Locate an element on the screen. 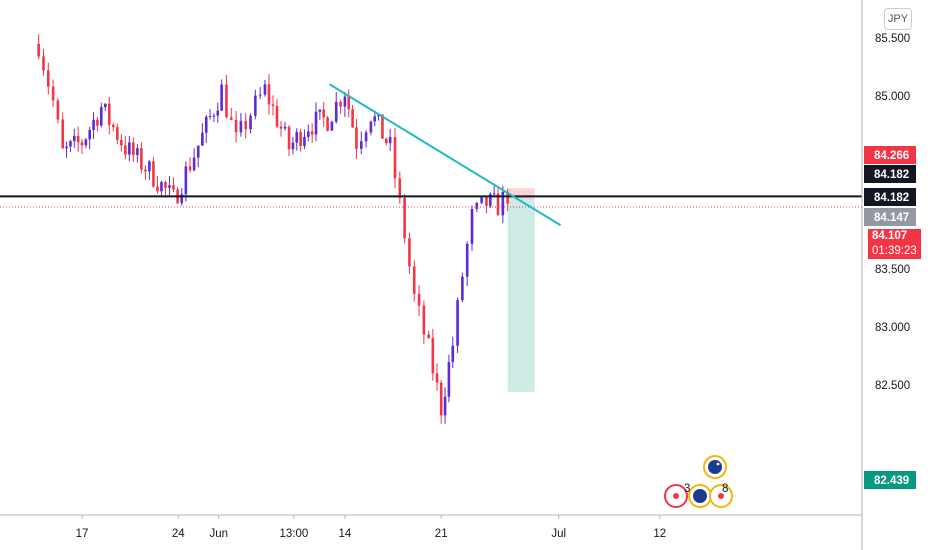 This screenshot has height=550, width=932. position-risk-zone is located at coordinates (521, 194).